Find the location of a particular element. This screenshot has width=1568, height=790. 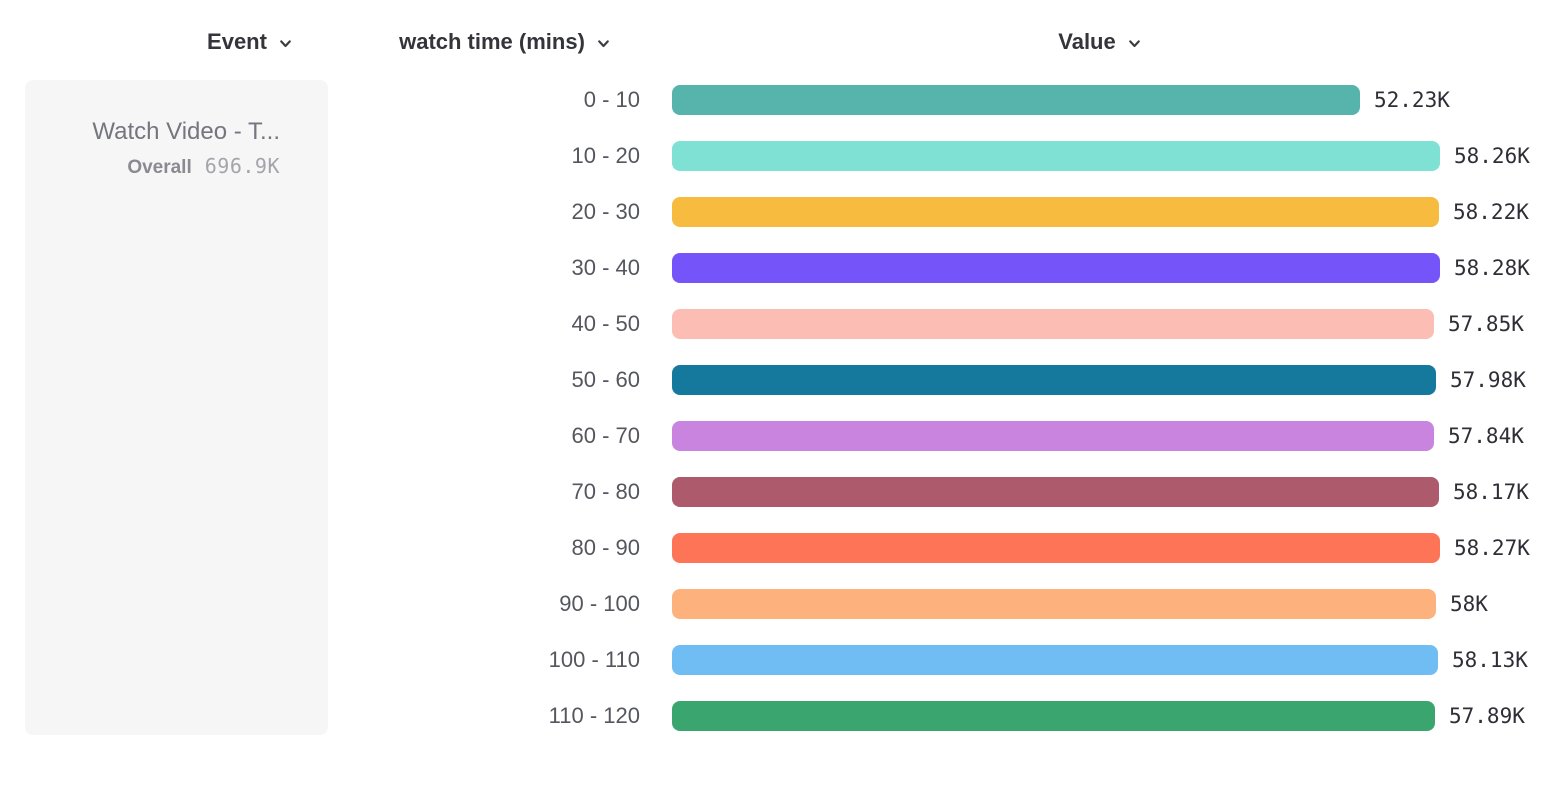

value-column-label: Value is located at coordinates (1087, 41).